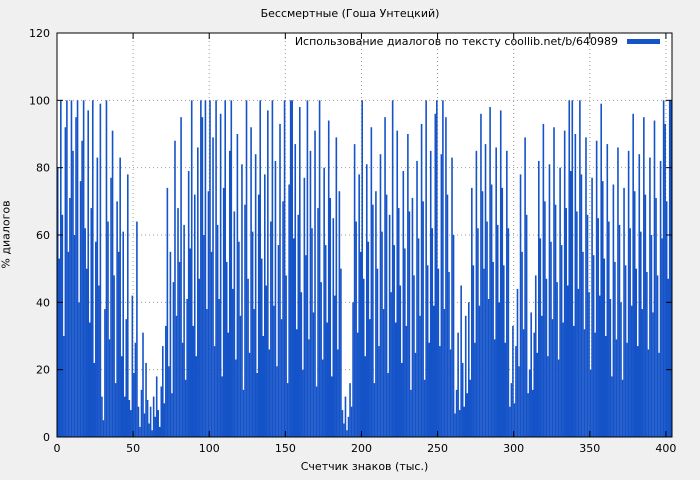 This screenshot has width=700, height=480. What do you see at coordinates (46, 437) in the screenshot?
I see `y-tick-label: 0` at bounding box center [46, 437].